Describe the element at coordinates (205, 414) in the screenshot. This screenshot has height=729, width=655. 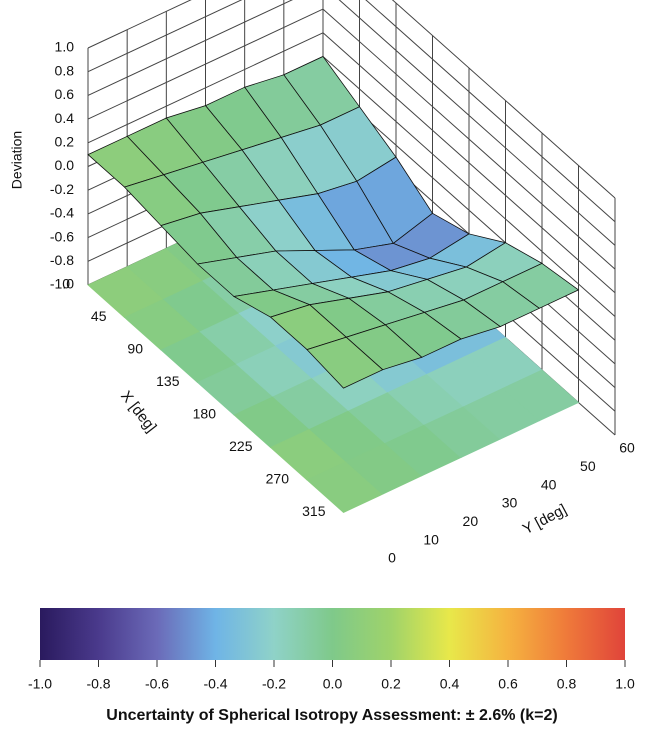
I see `x-tick-label: 180` at that location.